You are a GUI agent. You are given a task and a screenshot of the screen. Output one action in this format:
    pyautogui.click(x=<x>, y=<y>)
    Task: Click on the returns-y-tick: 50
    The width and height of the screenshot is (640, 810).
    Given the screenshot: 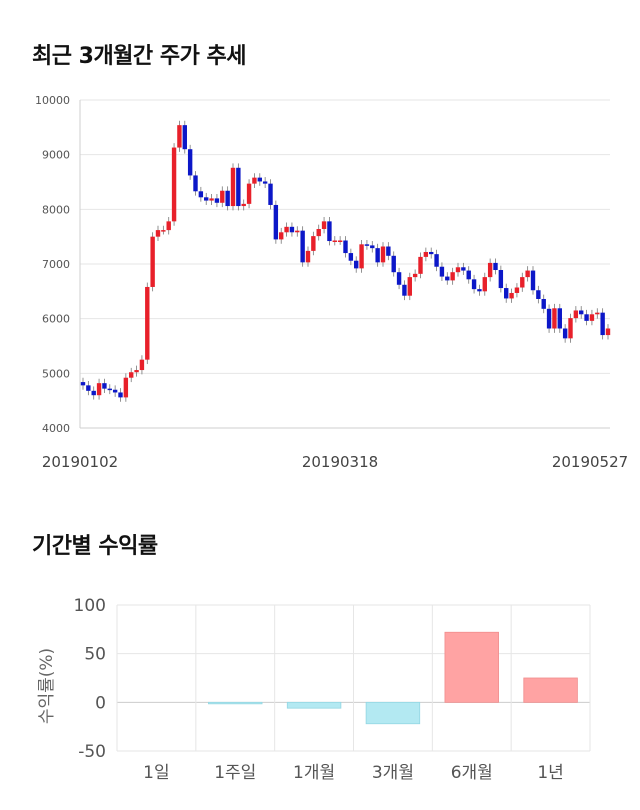 What is the action you would take?
    pyautogui.click(x=95, y=655)
    